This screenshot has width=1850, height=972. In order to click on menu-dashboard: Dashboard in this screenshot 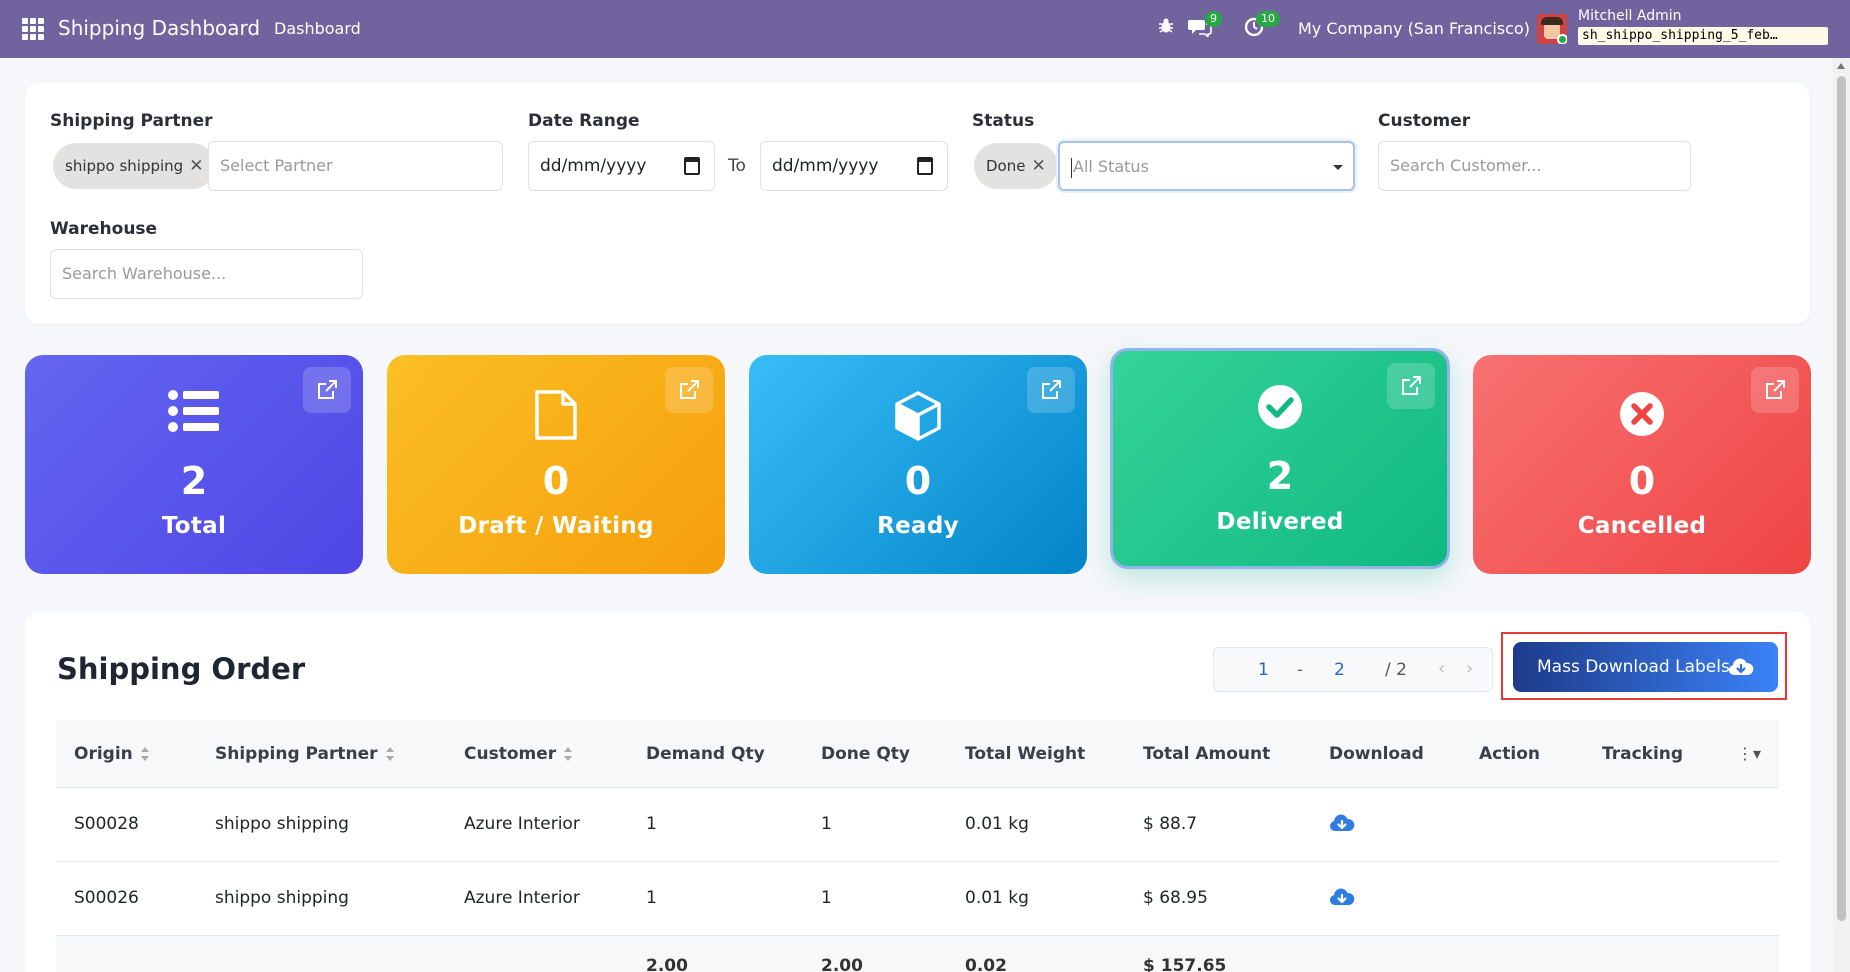, I will do `click(317, 28)`.